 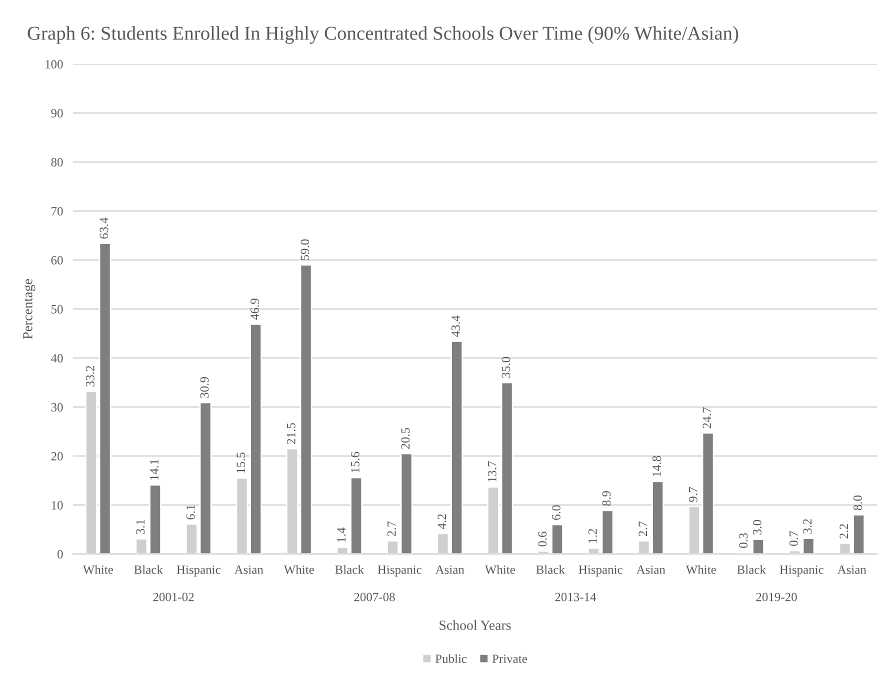 What do you see at coordinates (241, 462) in the screenshot?
I see `data-label: 15.5` at bounding box center [241, 462].